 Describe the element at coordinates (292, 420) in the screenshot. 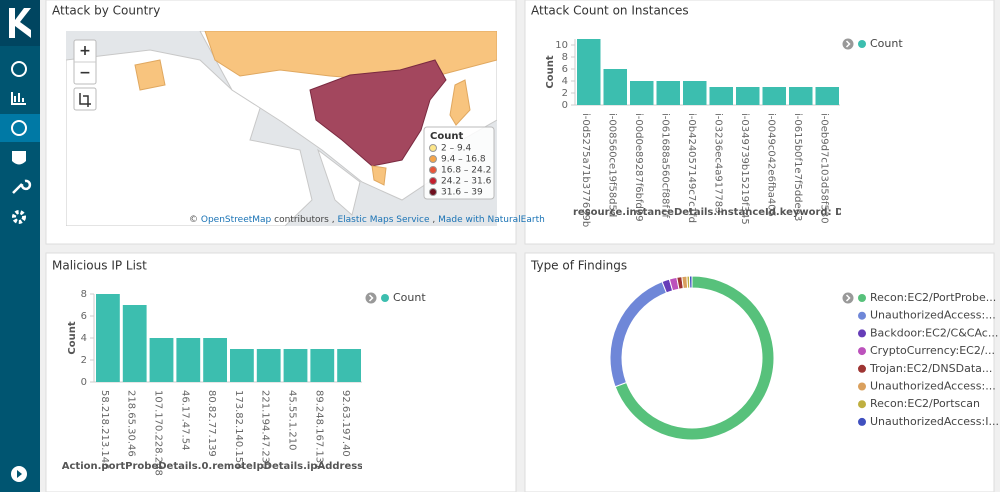

I see `x-tick-label: 45.55.1.210` at that location.